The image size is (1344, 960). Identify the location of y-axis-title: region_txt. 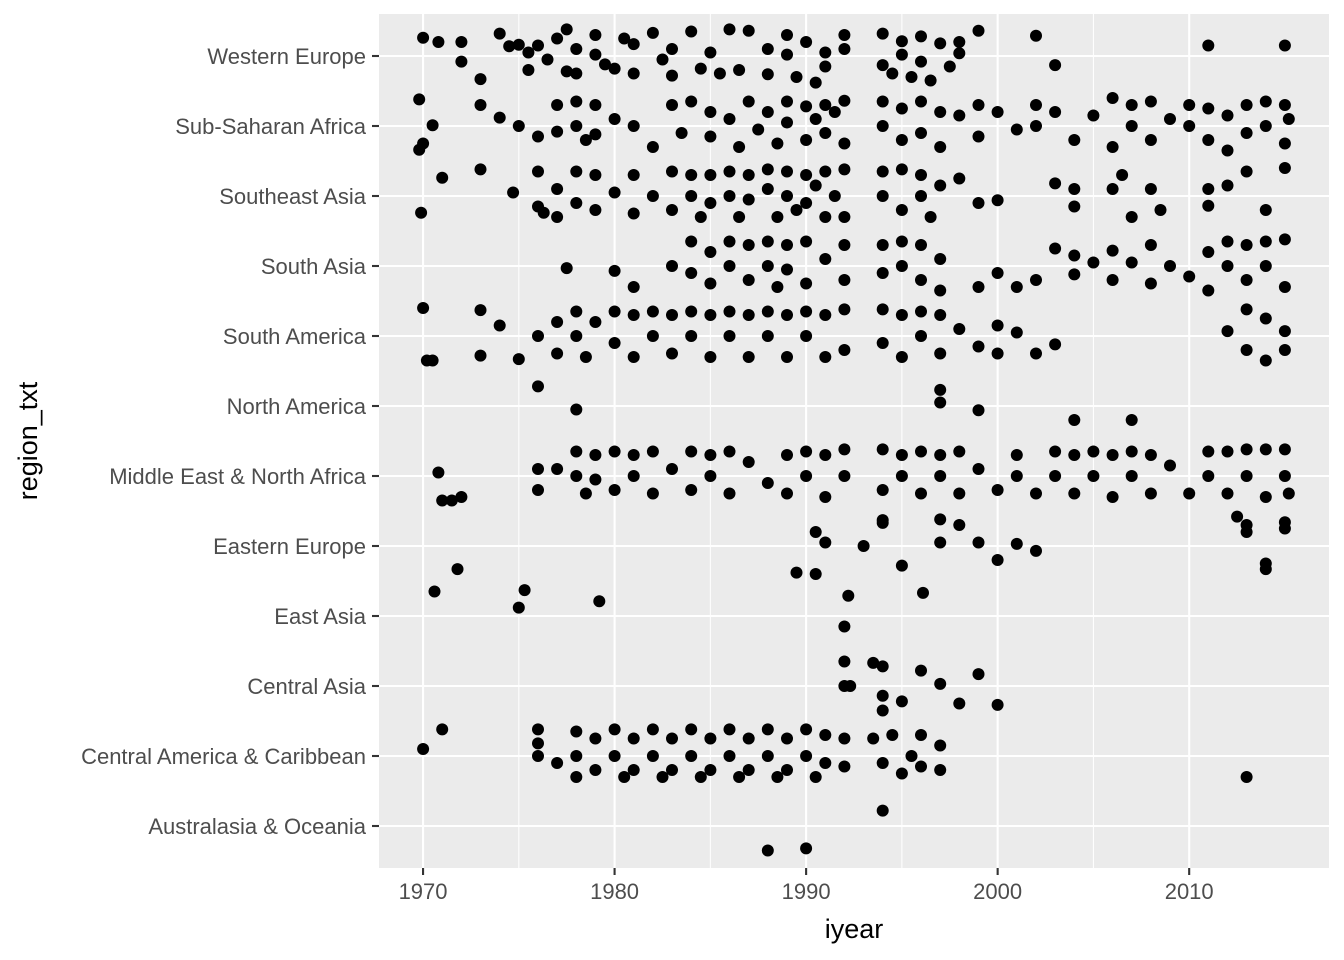
(28, 440).